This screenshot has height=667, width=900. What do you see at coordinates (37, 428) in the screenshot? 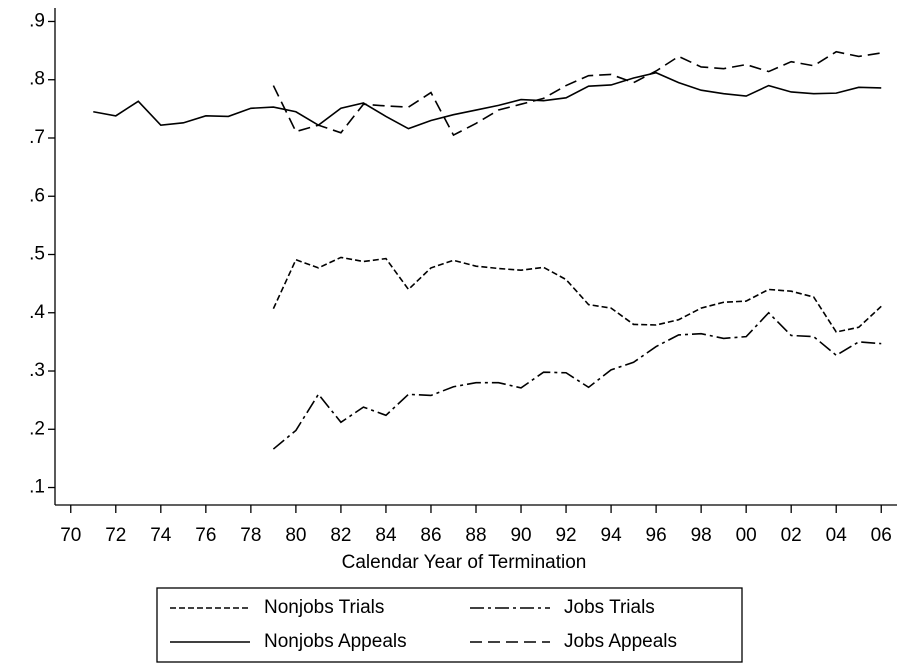
I see `y-tick-label: .2` at bounding box center [37, 428].